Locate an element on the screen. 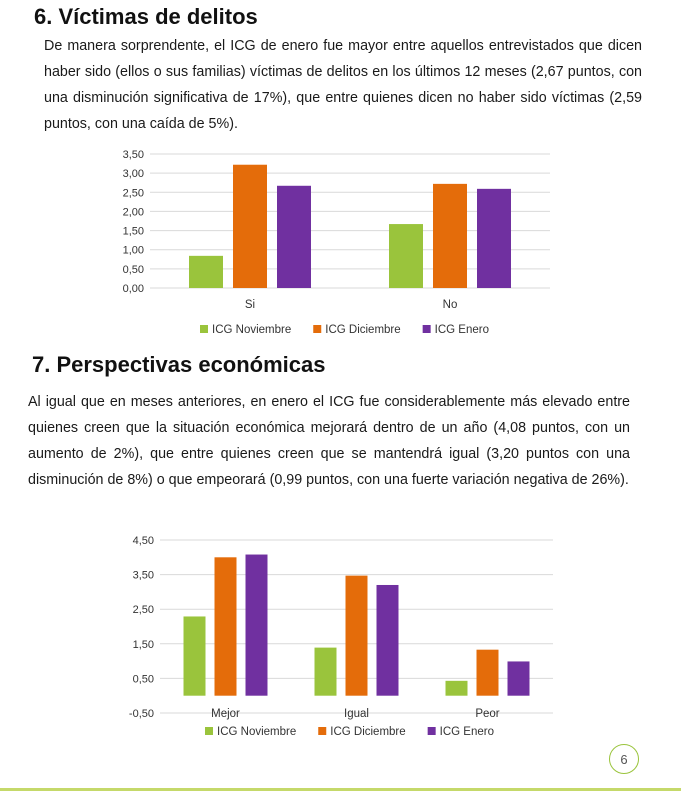 This screenshot has width=681, height=793. y-tick-label: -0,50 is located at coordinates (141, 714).